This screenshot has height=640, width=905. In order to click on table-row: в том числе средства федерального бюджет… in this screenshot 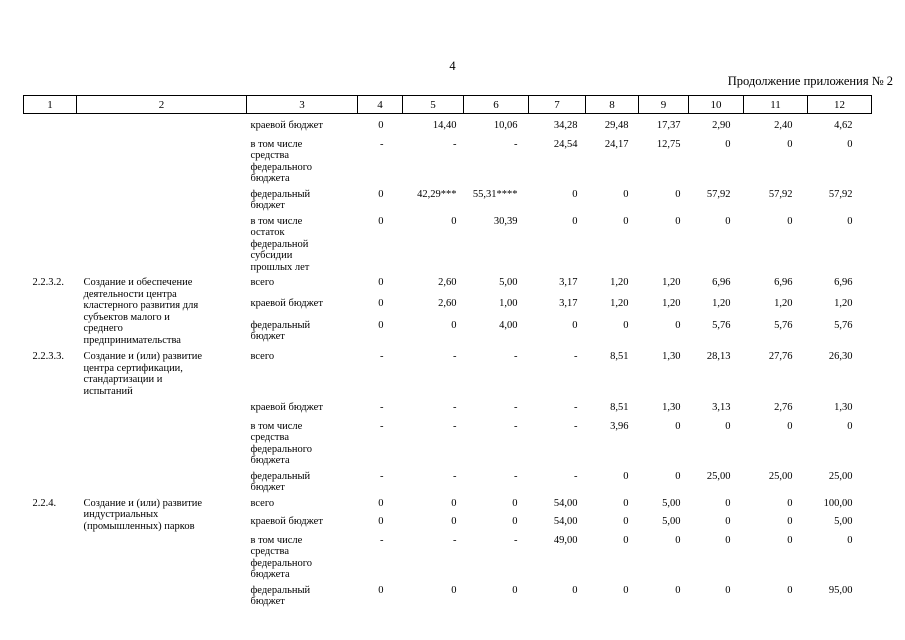, I will do `click(448, 560)`.